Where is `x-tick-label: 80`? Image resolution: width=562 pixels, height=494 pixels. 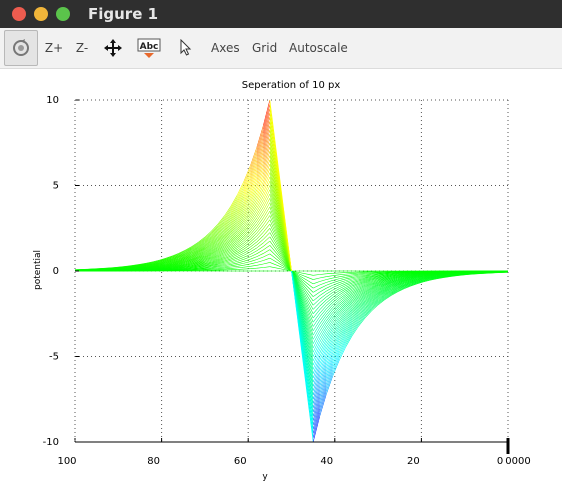 x-tick-label: 80 is located at coordinates (153, 461).